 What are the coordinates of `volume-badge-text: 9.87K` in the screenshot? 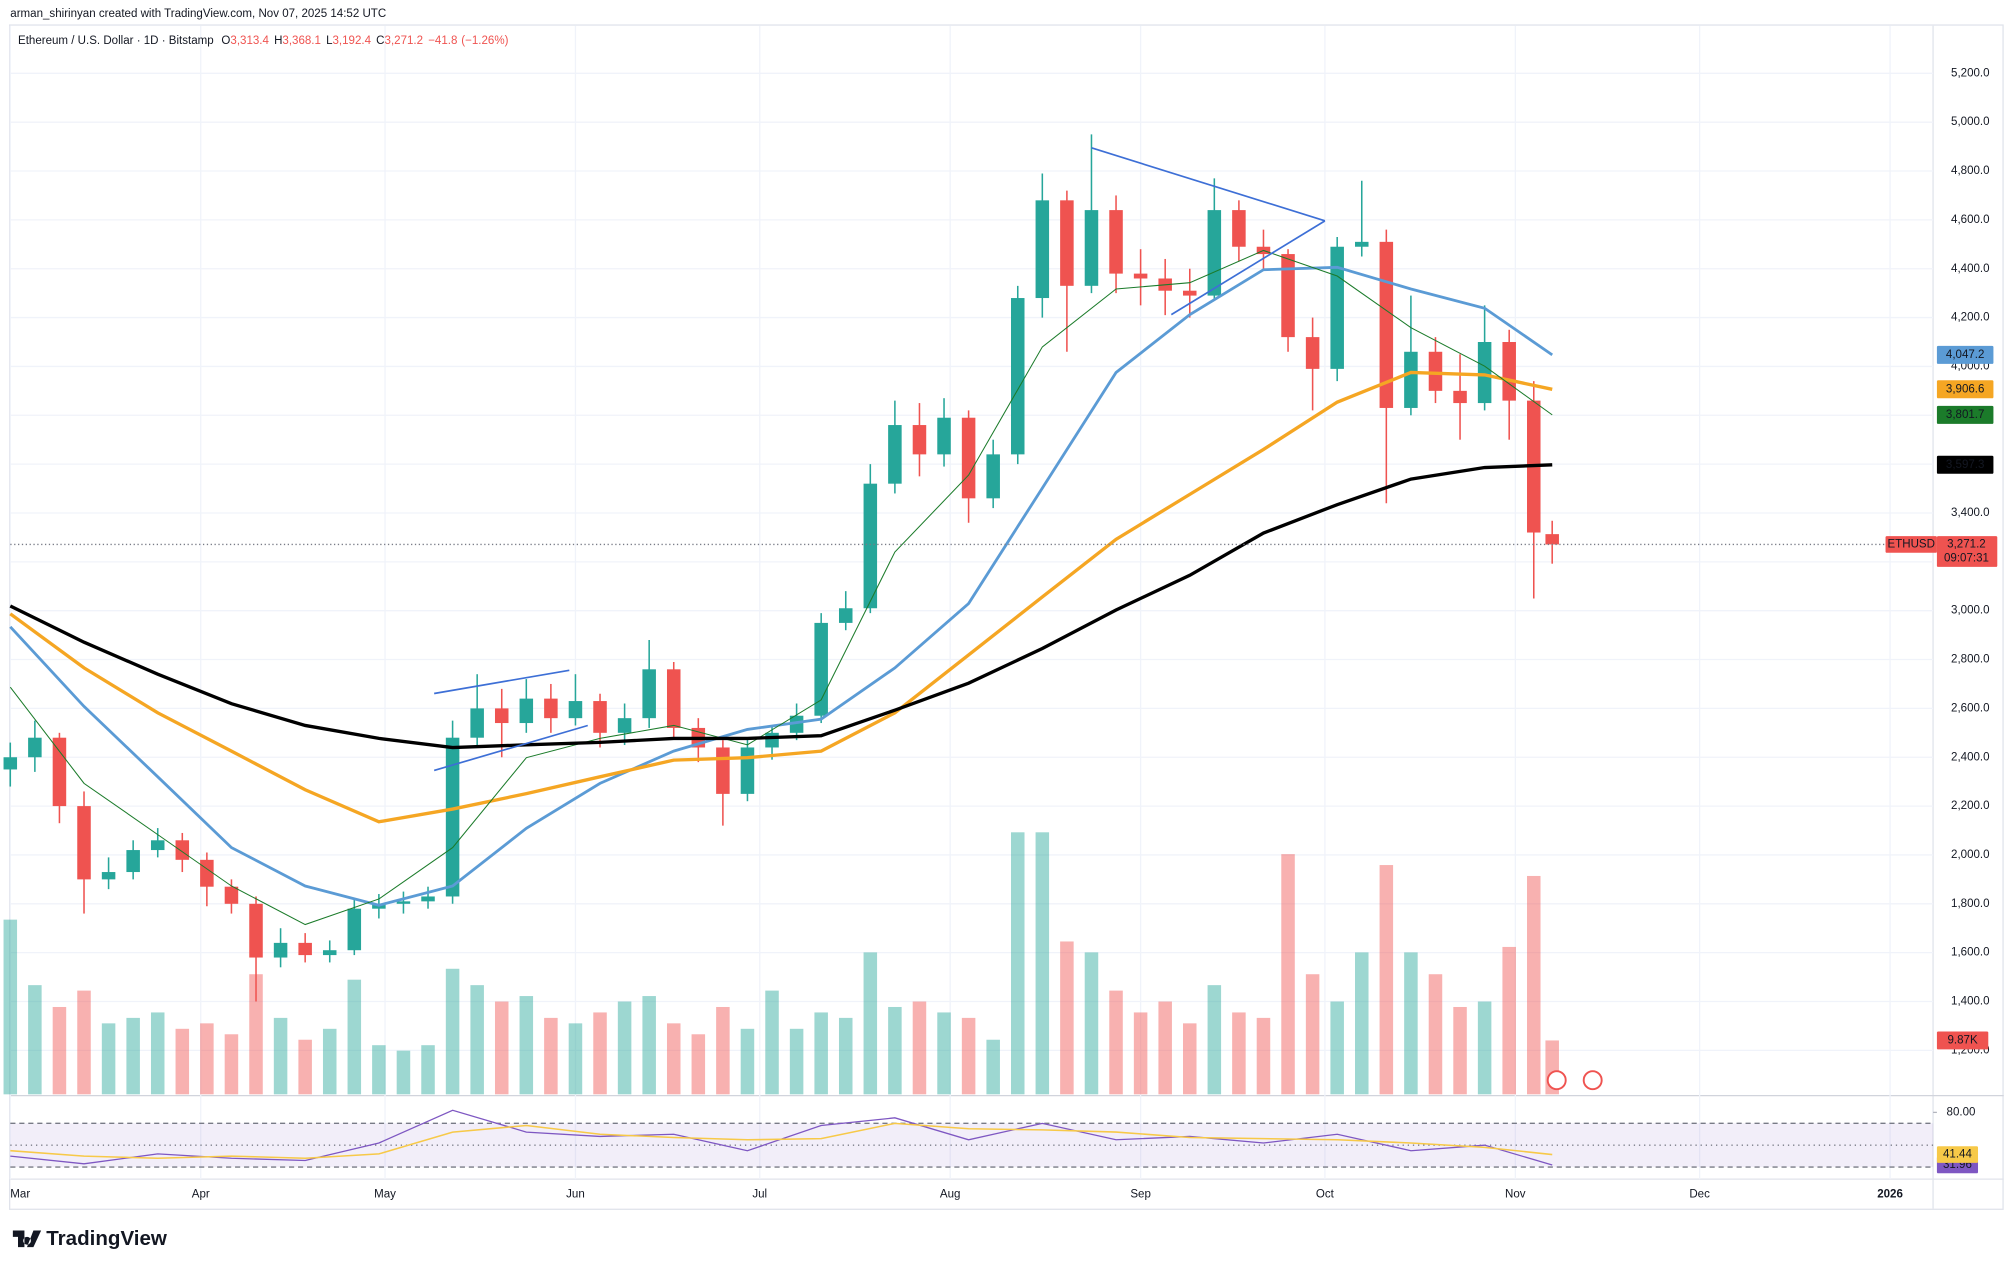 It's located at (1963, 1040).